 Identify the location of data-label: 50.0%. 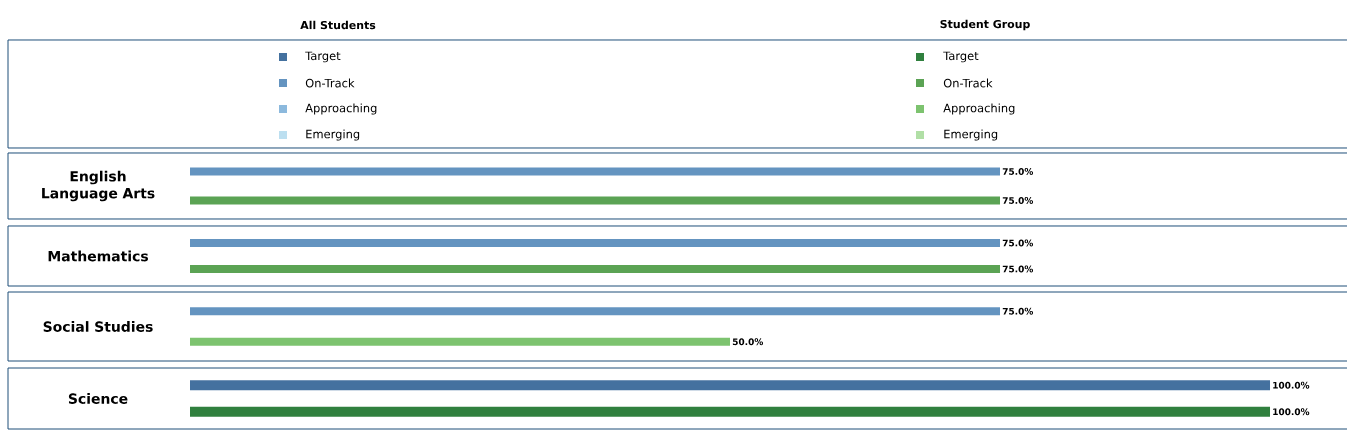
(748, 342).